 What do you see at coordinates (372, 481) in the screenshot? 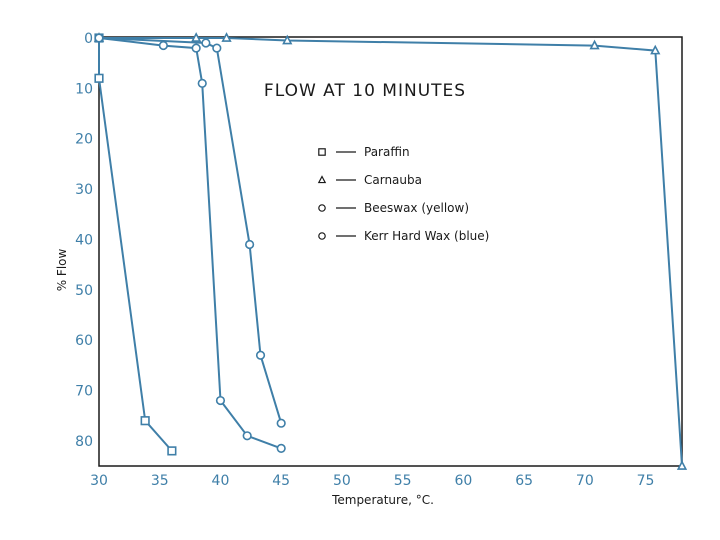
I see `x-tick-labels: 30 35 40 45 50 55 60 65 70 75` at bounding box center [372, 481].